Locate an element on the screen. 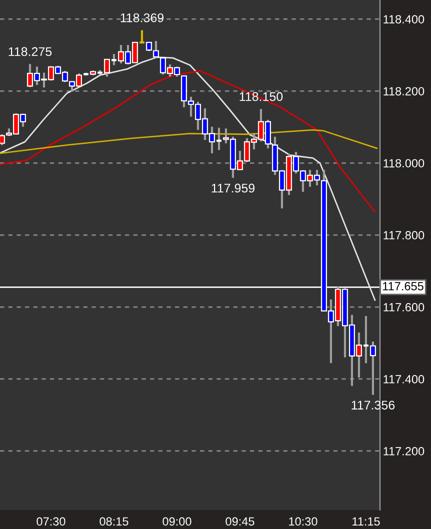 The height and width of the screenshot is (529, 431). y-tick-label: 117.200 is located at coordinates (404, 451).